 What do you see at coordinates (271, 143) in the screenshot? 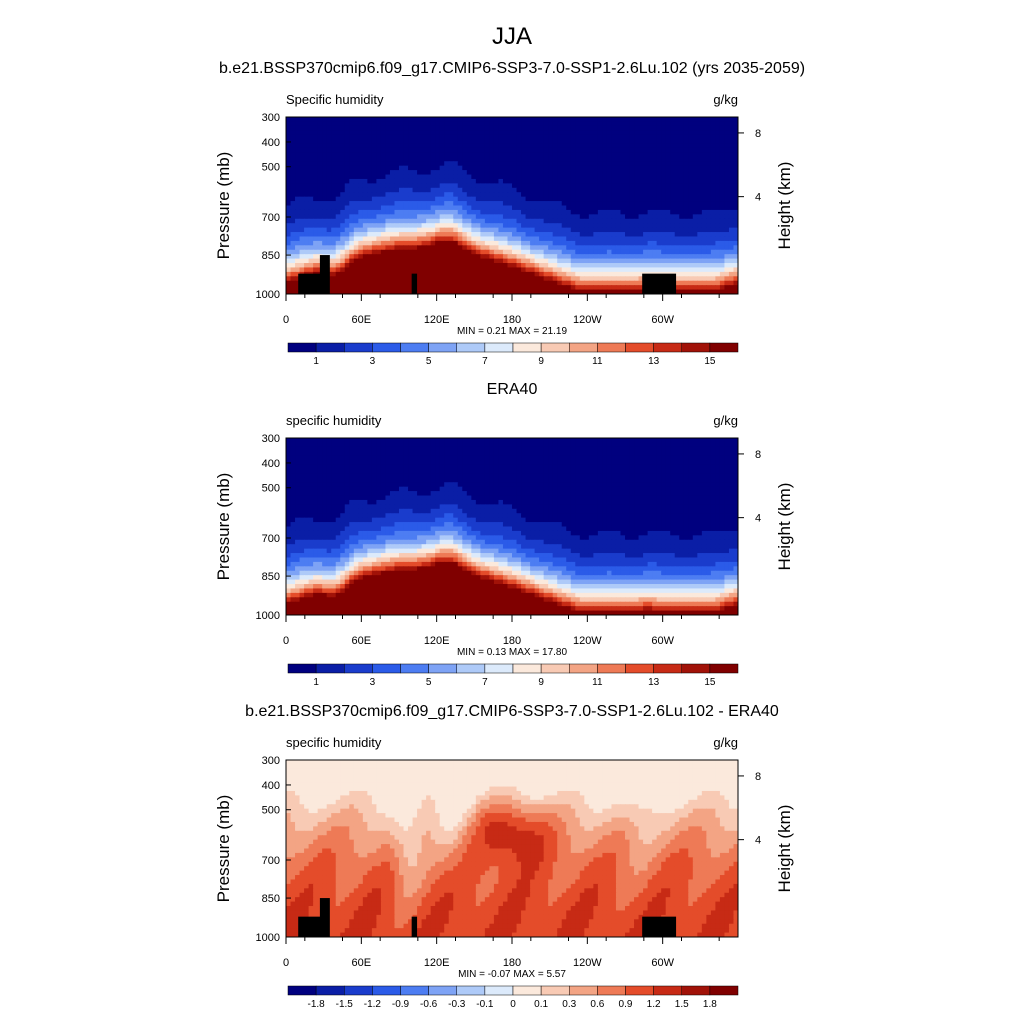
I see `y-tick-label: 400` at bounding box center [271, 143].